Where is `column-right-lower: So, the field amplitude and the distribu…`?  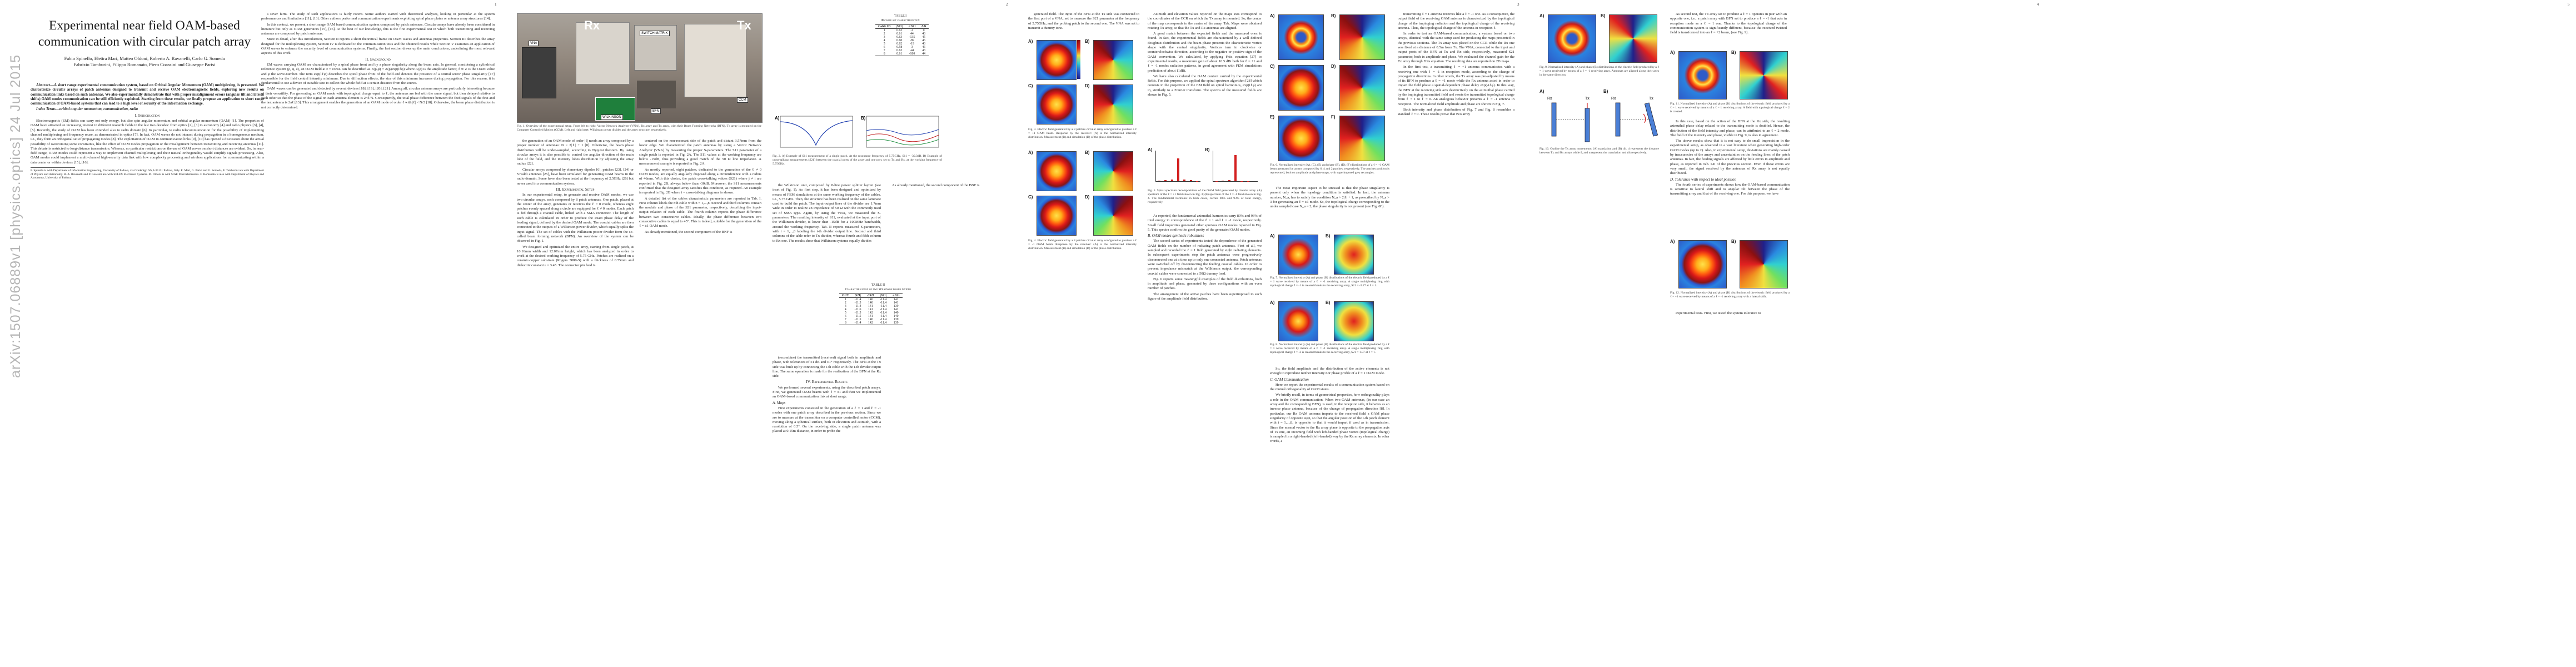
column-right-lower: So, the field amplitude and the distribu… is located at coordinates (1329, 406).